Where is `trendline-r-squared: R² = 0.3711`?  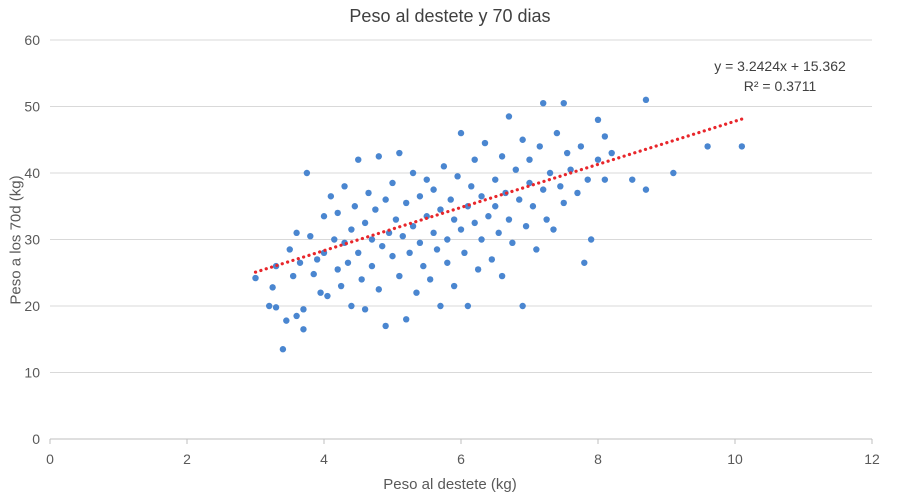
trendline-r-squared: R² = 0.3711 is located at coordinates (780, 86).